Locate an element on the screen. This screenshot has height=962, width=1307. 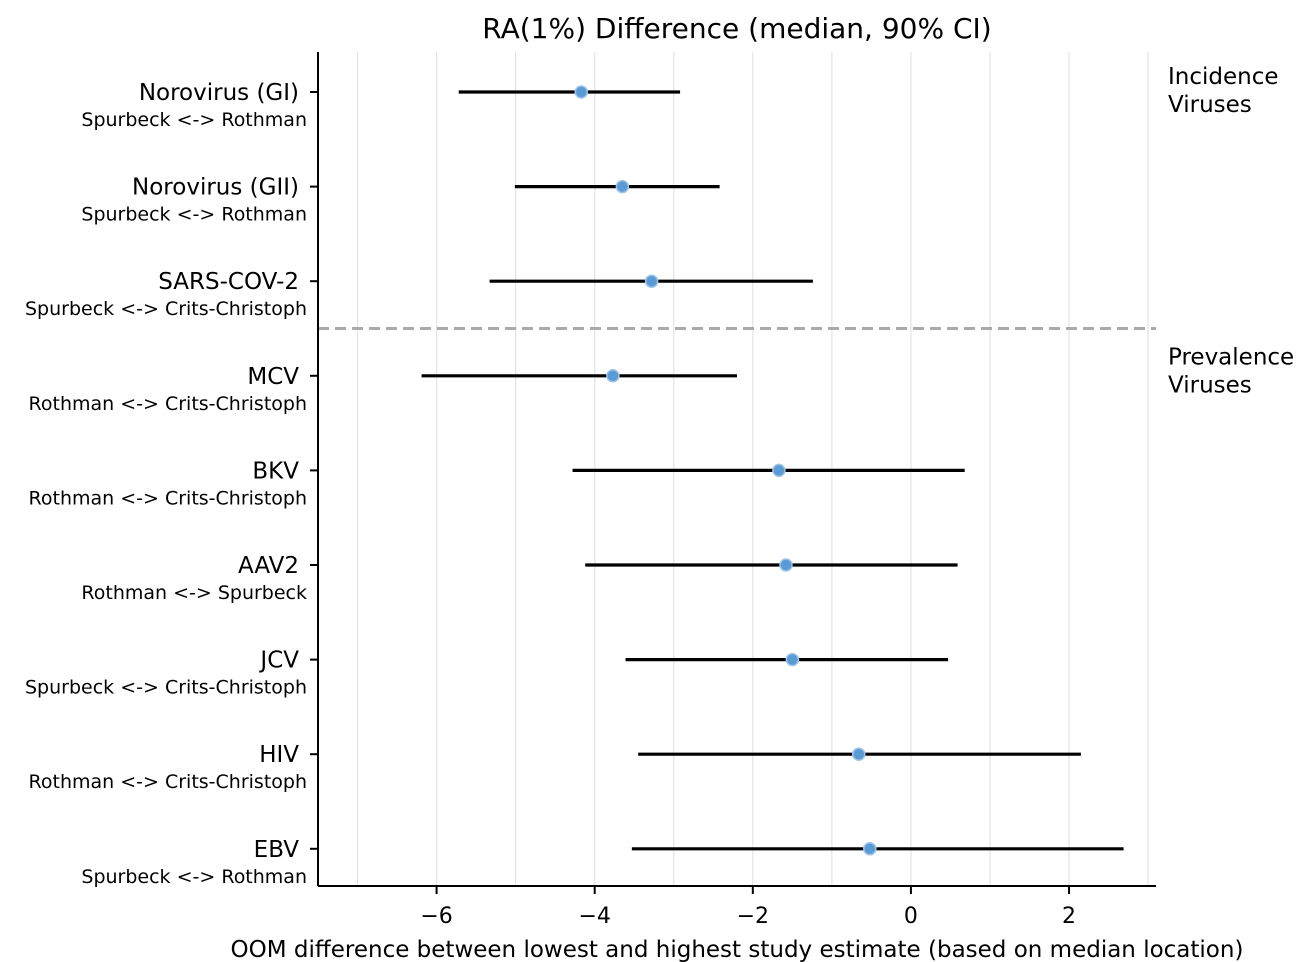
x-tick-label: 2 is located at coordinates (1069, 916).